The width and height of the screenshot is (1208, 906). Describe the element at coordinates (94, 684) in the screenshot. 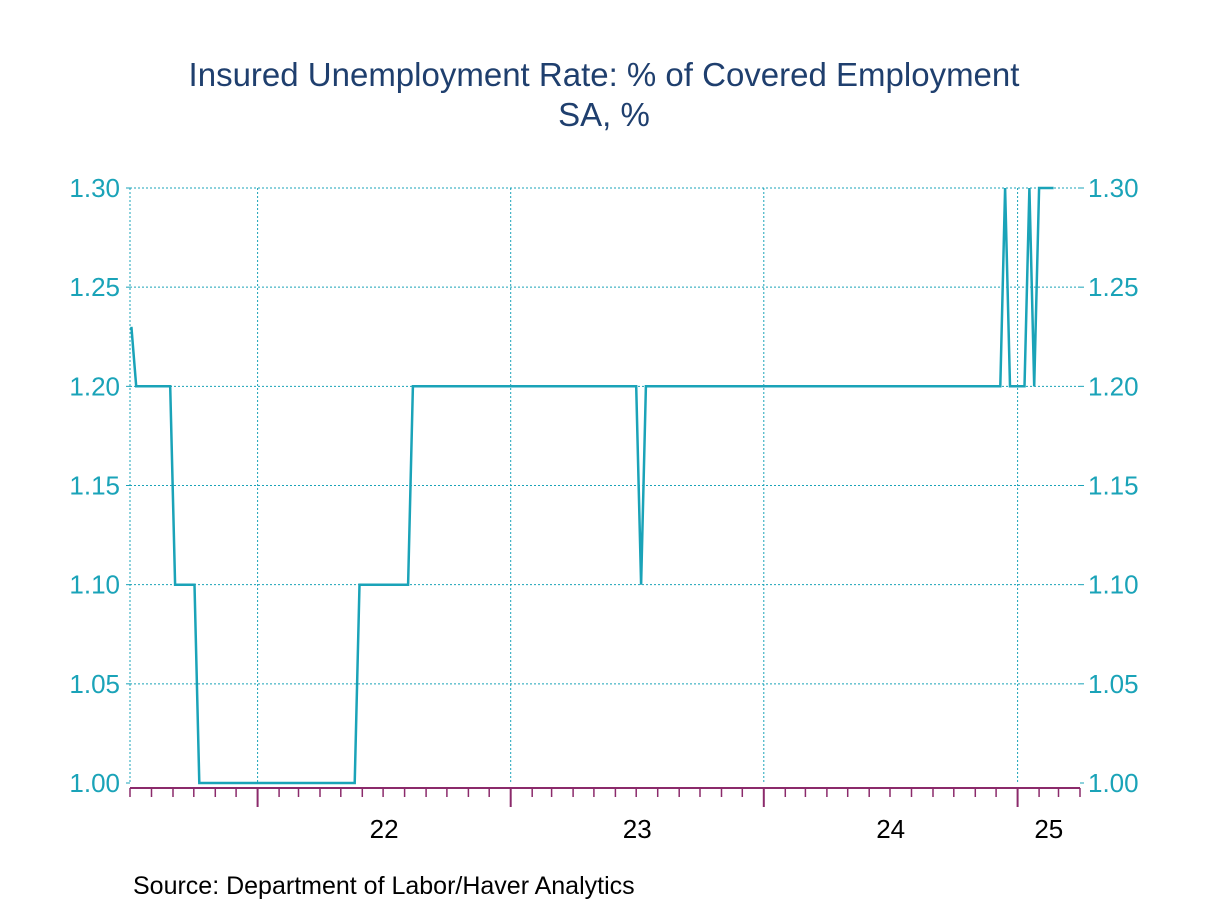

I see `y-tick-label-left: 1.05` at that location.